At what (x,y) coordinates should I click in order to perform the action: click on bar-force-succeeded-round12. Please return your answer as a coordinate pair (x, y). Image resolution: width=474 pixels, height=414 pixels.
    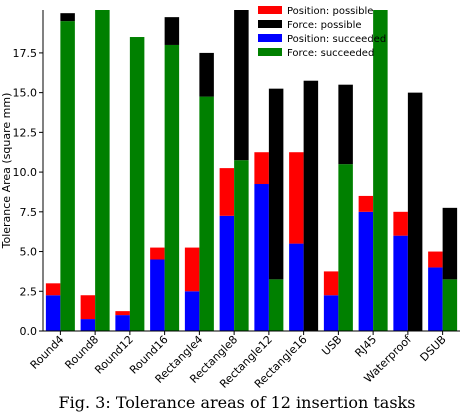
    Looking at the image, I should click on (137, 184).